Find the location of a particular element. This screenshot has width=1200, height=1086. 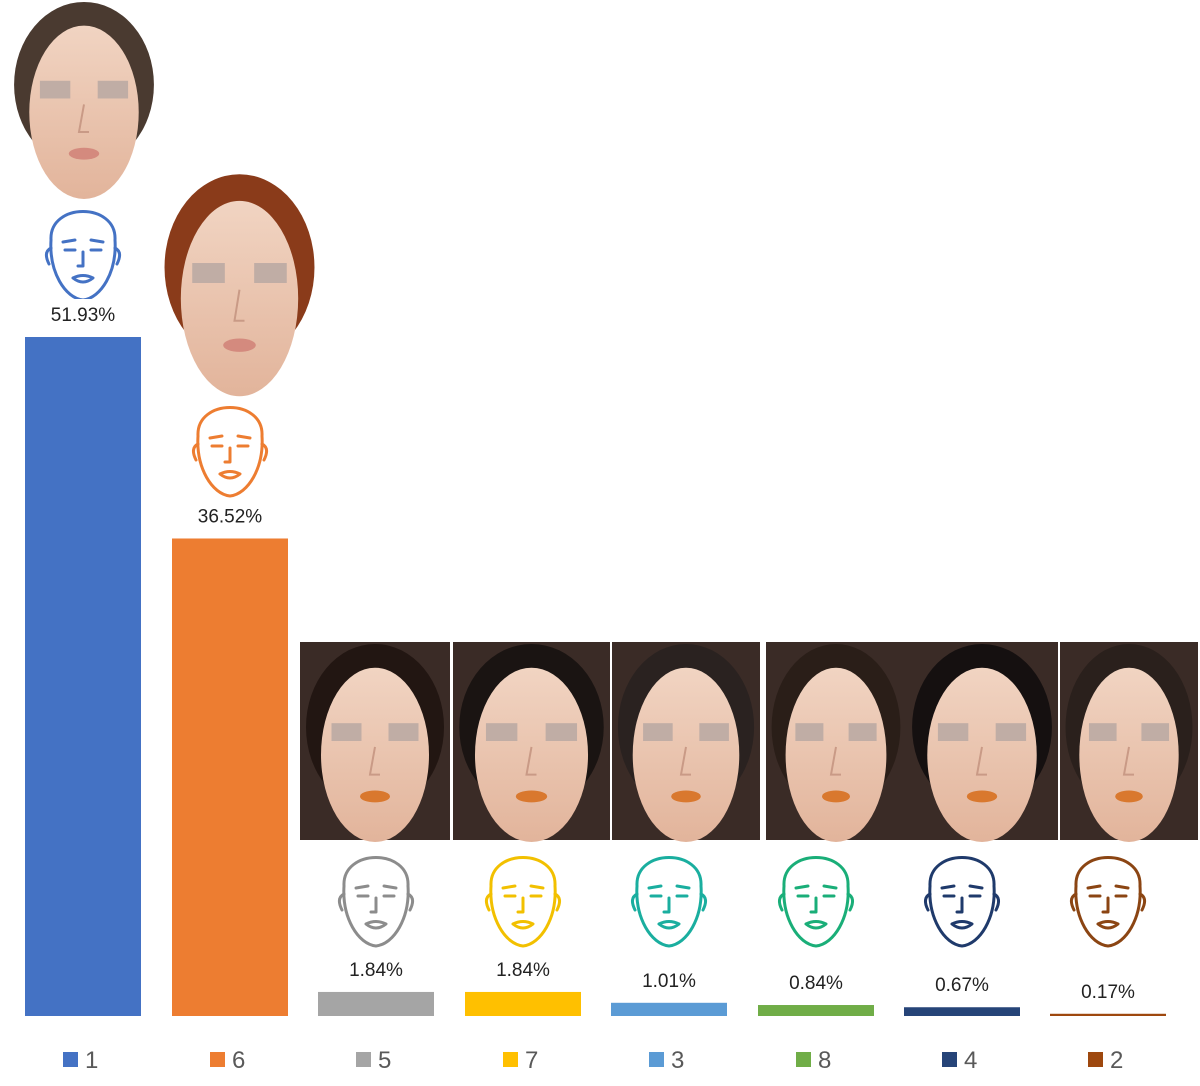

value-label-type-6: 36.52% is located at coordinates (230, 516).